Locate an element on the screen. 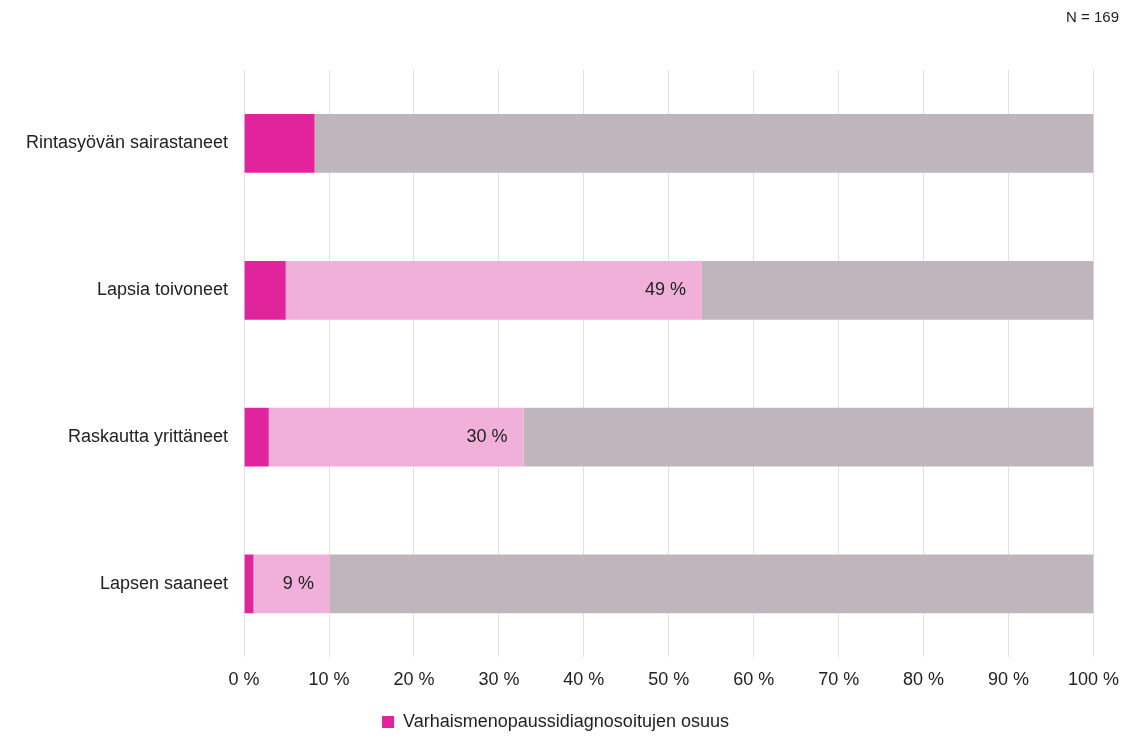 Image resolution: width=1131 pixels, height=751 pixels. x-tick-label: 100 % is located at coordinates (1093, 679).